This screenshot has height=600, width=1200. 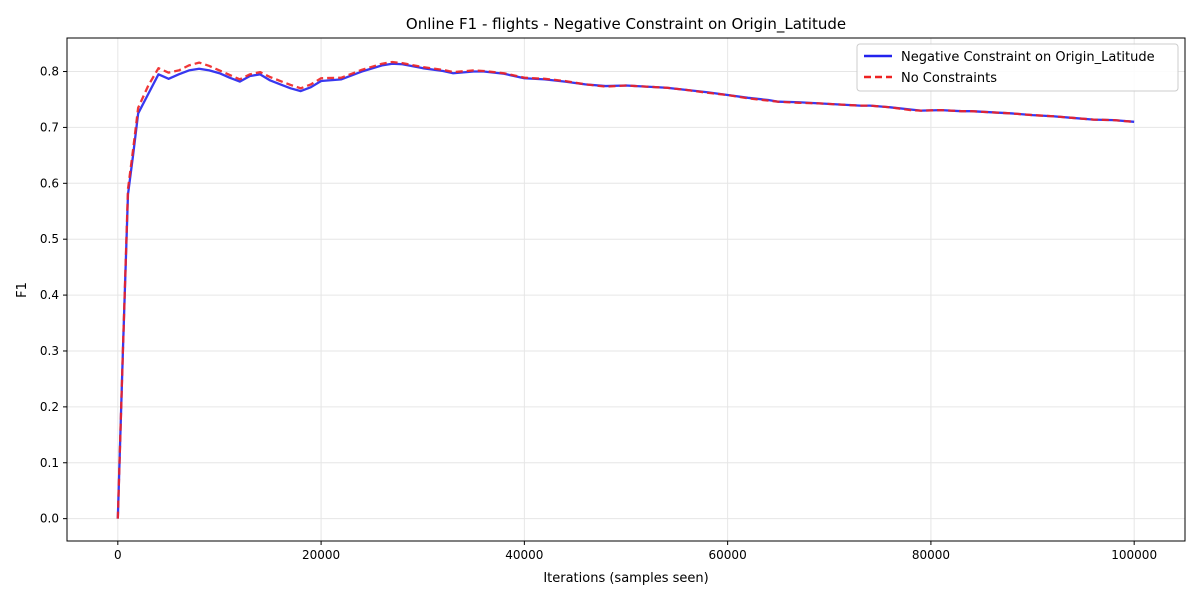 I want to click on legend-label-negative-constraint: Negative Constraint on Origin_Latitude, so click(x=1028, y=57).